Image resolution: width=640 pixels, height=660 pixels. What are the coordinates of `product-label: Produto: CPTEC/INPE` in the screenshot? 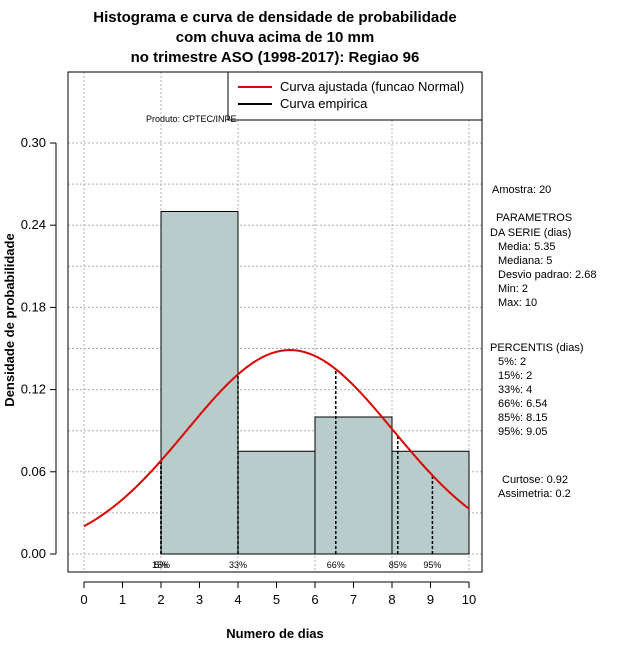 It's located at (191, 119).